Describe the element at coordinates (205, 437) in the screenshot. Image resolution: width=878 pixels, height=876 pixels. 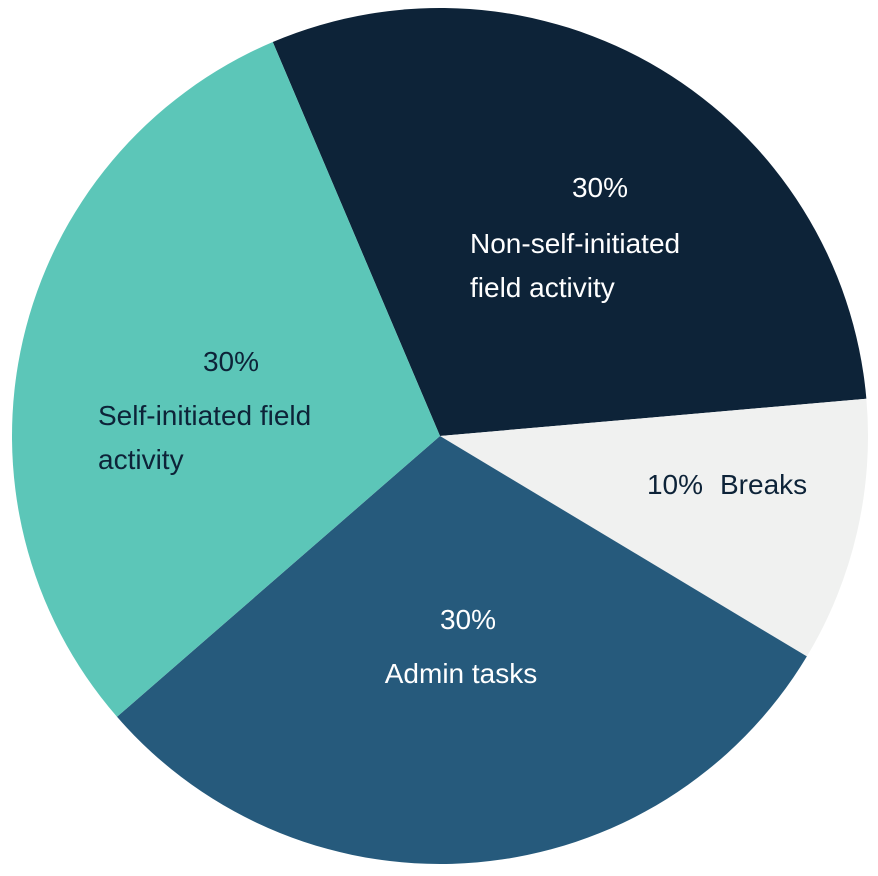
I see `slice-category-label: Self-initiated field activity` at that location.